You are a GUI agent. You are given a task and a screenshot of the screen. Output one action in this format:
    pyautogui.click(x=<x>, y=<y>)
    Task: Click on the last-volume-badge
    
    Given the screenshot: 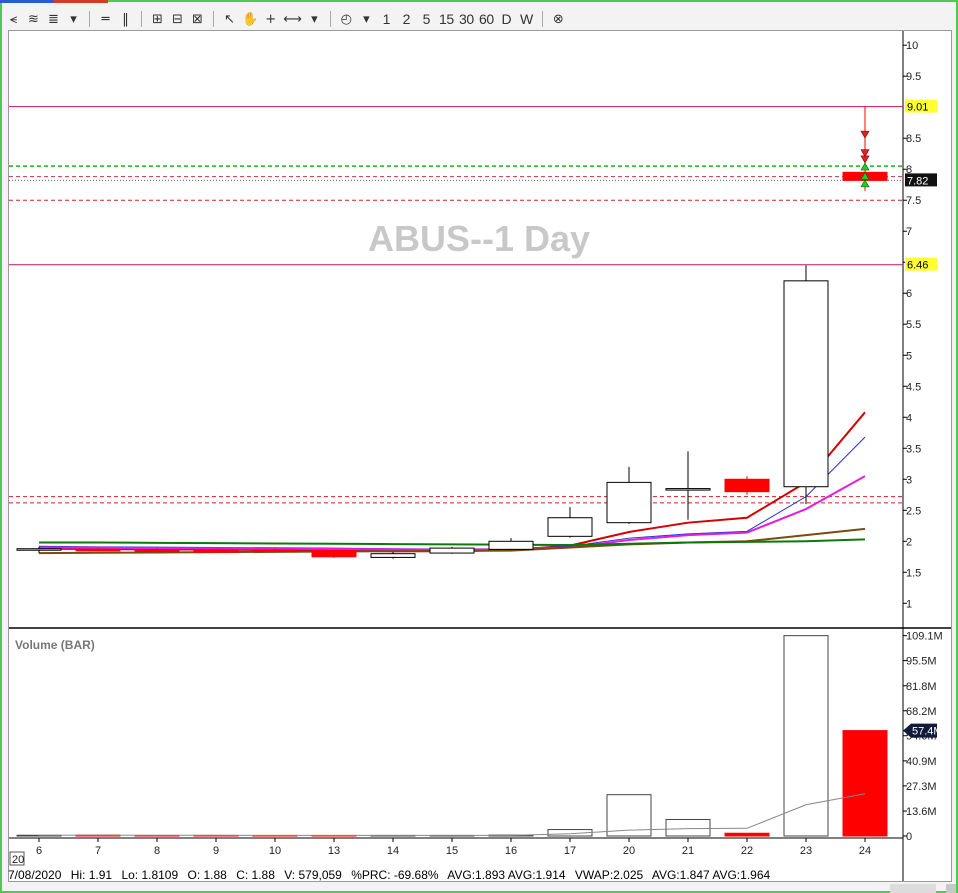 What is the action you would take?
    pyautogui.click(x=920, y=730)
    